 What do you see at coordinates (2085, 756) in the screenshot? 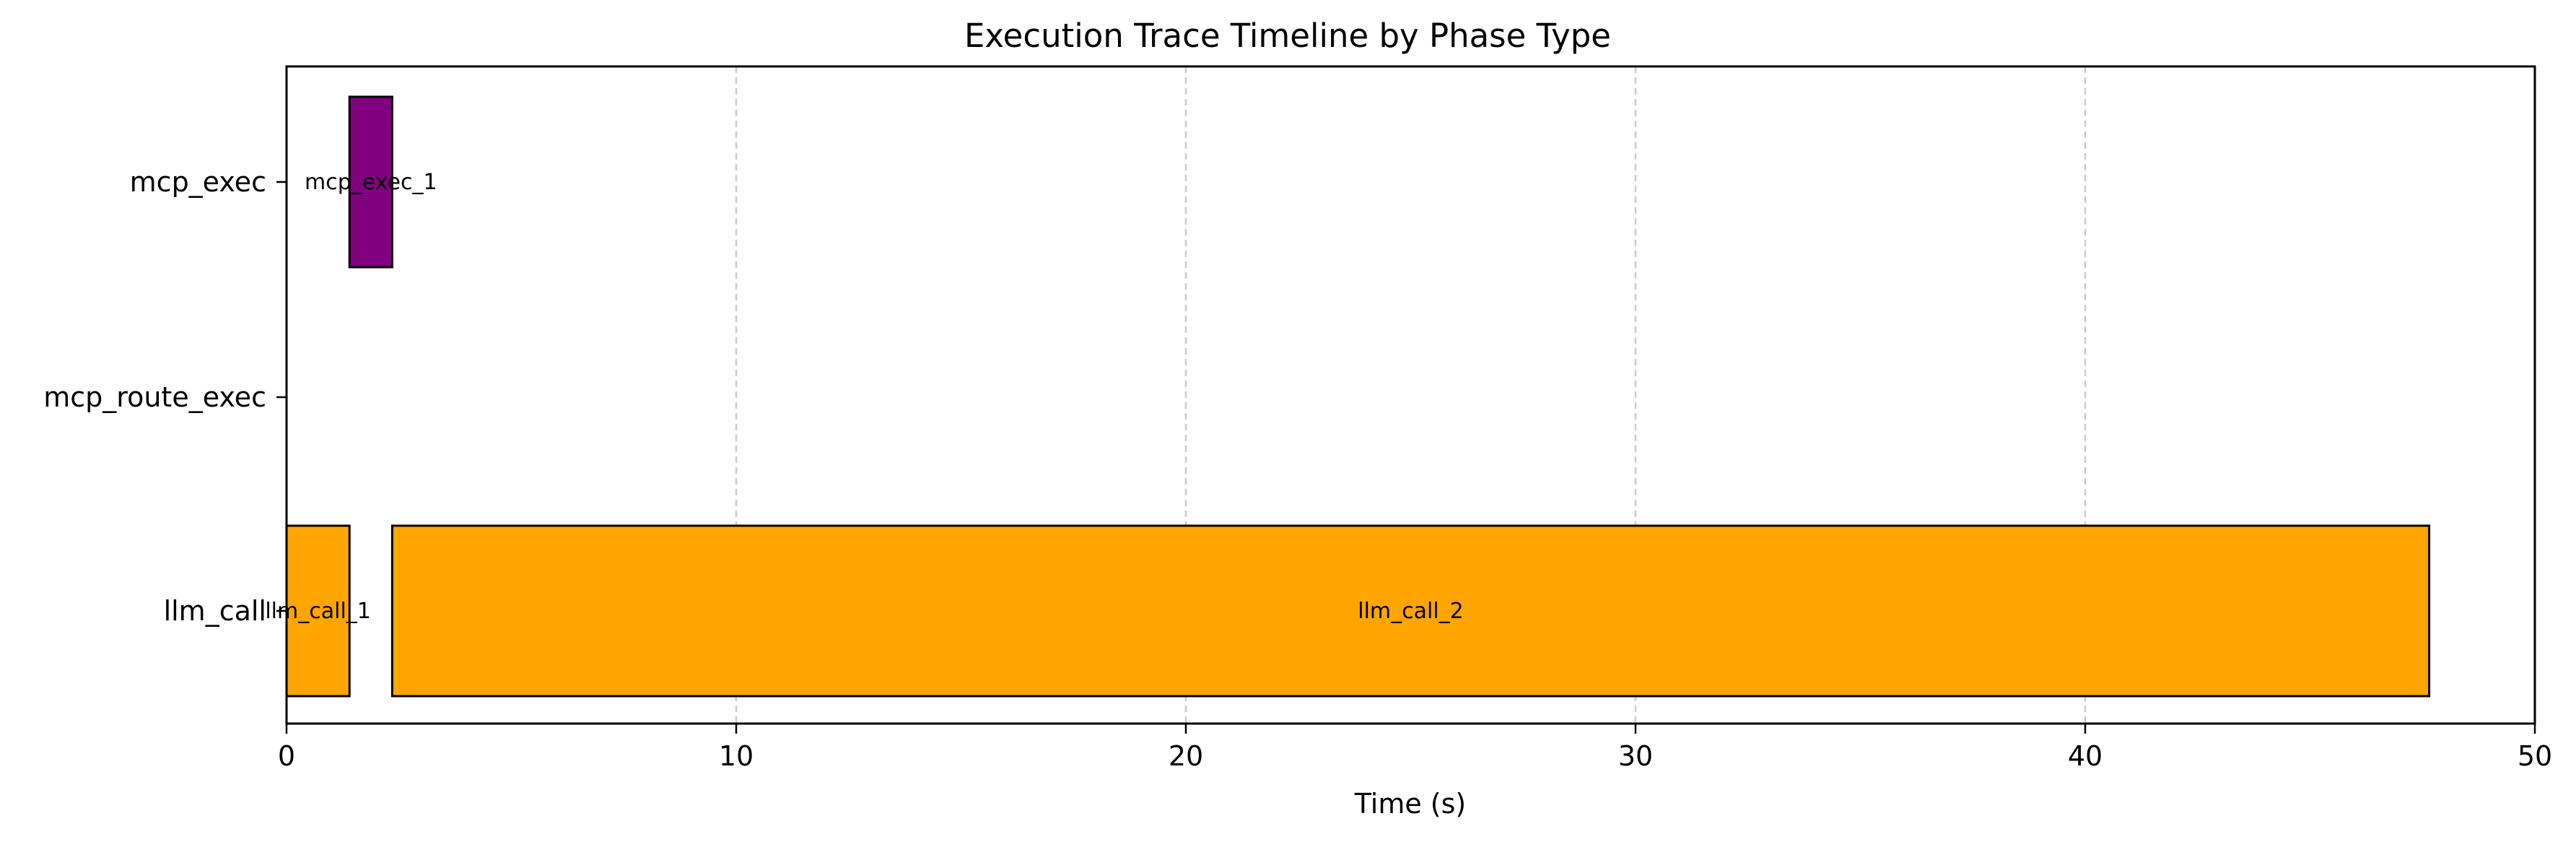
I see `x-tick-label: 40` at bounding box center [2085, 756].